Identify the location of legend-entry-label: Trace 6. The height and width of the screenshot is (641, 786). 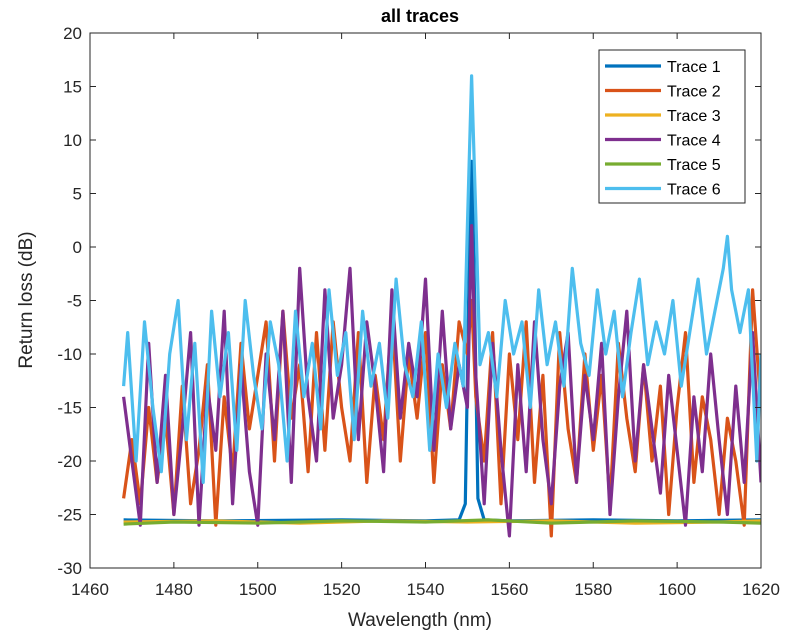
(694, 190).